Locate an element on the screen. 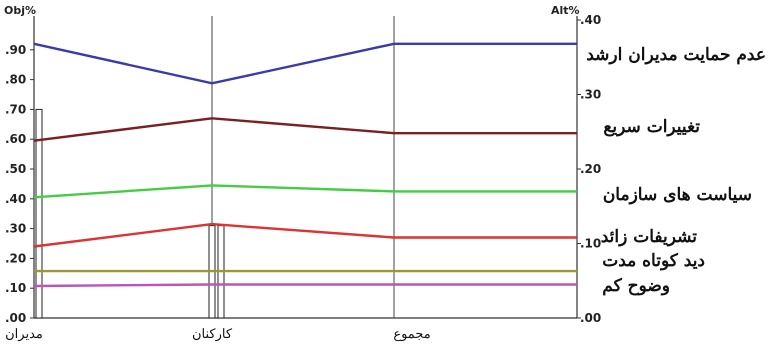 Image resolution: width=771 pixels, height=354 pixels. legend-label: تشریفات زائد is located at coordinates (649, 237).